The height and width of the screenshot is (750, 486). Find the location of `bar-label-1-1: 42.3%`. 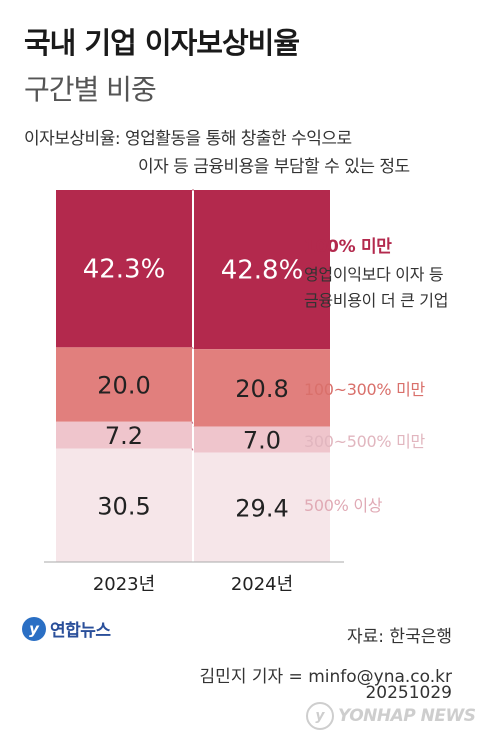

bar-label-1-1: 42.3% is located at coordinates (124, 270).